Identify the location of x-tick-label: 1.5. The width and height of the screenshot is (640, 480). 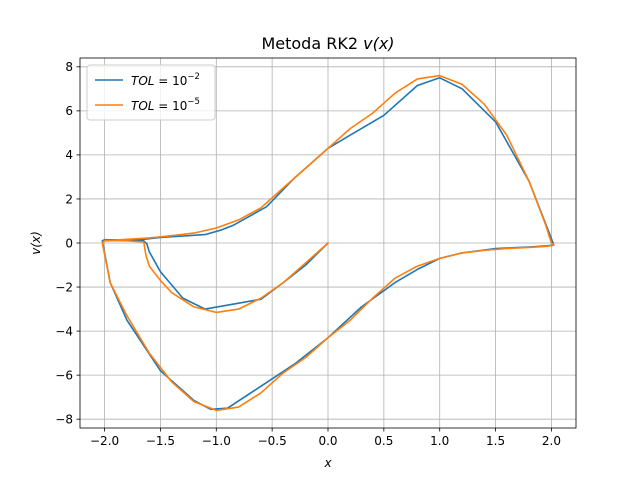
(495, 441).